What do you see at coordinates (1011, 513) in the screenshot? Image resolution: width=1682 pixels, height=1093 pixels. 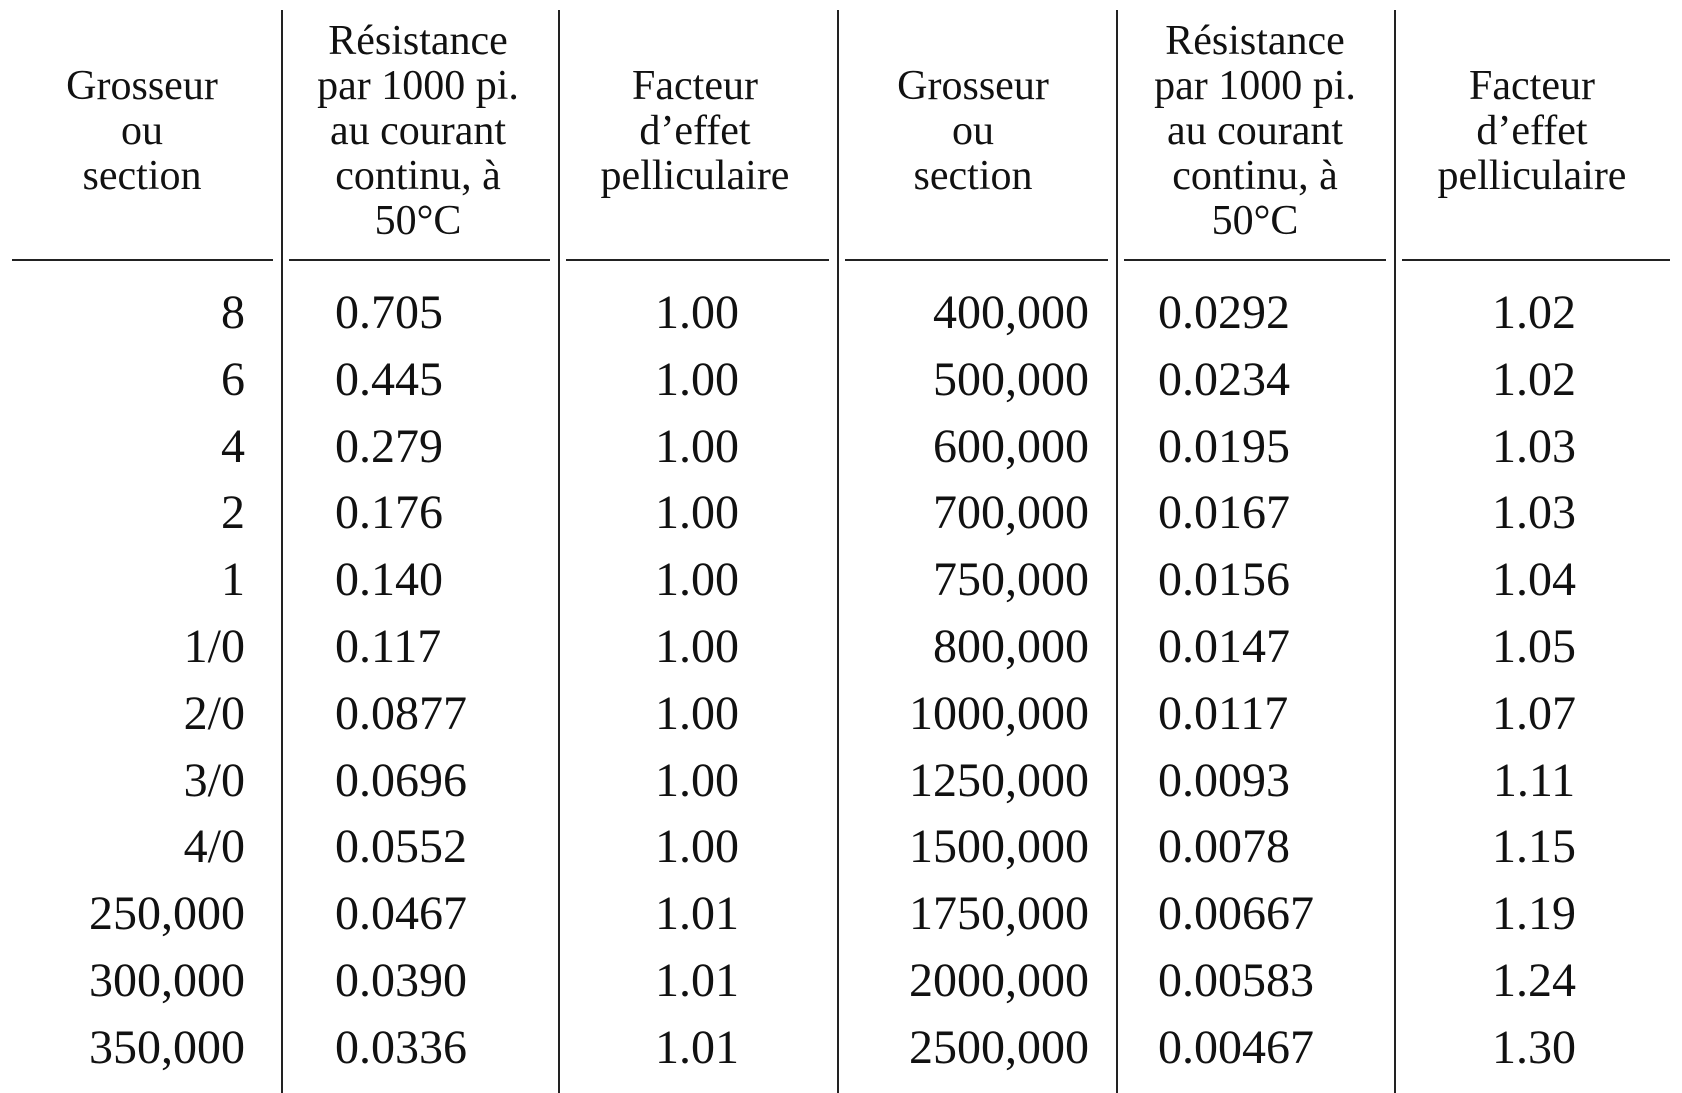 I see `table-cell: 700,000` at bounding box center [1011, 513].